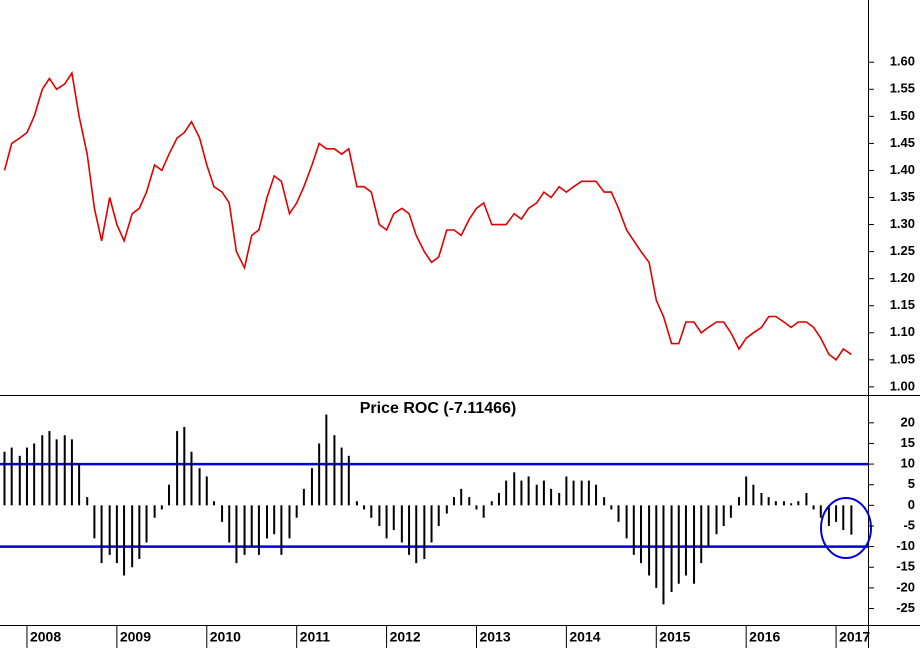 The image size is (920, 648). Describe the element at coordinates (902, 277) in the screenshot. I see `y-tick-label: 1.20` at that location.